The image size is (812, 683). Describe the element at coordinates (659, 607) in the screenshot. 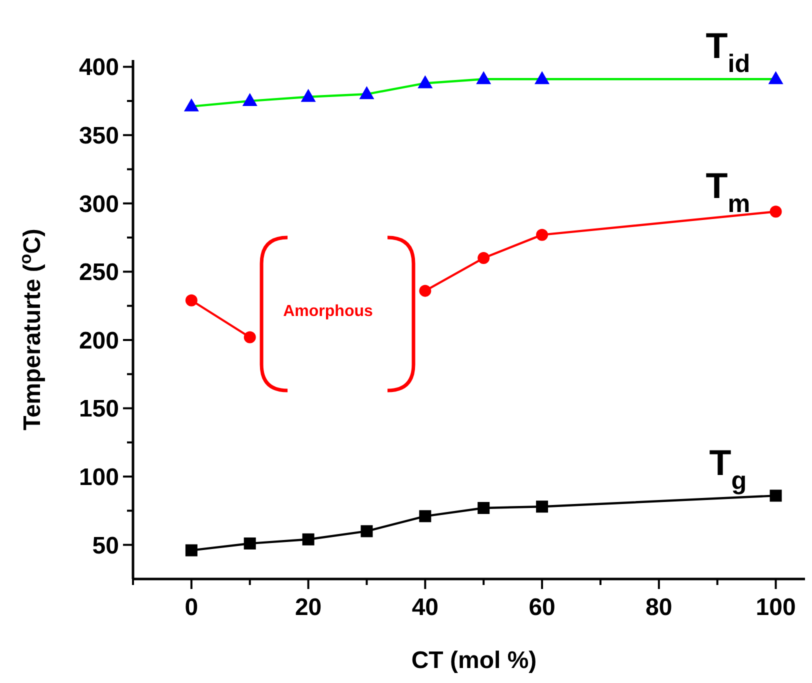

I see `x-tick-label: 80` at that location.